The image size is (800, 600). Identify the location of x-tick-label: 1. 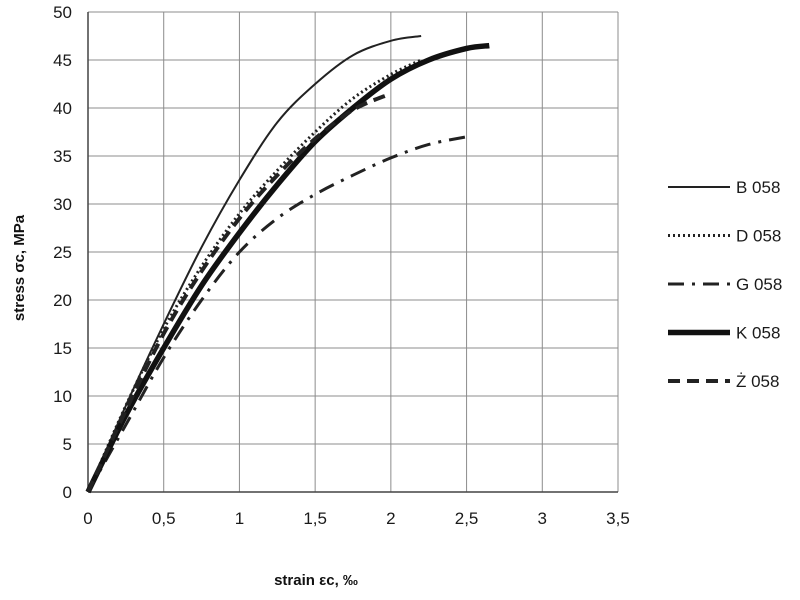
(239, 518).